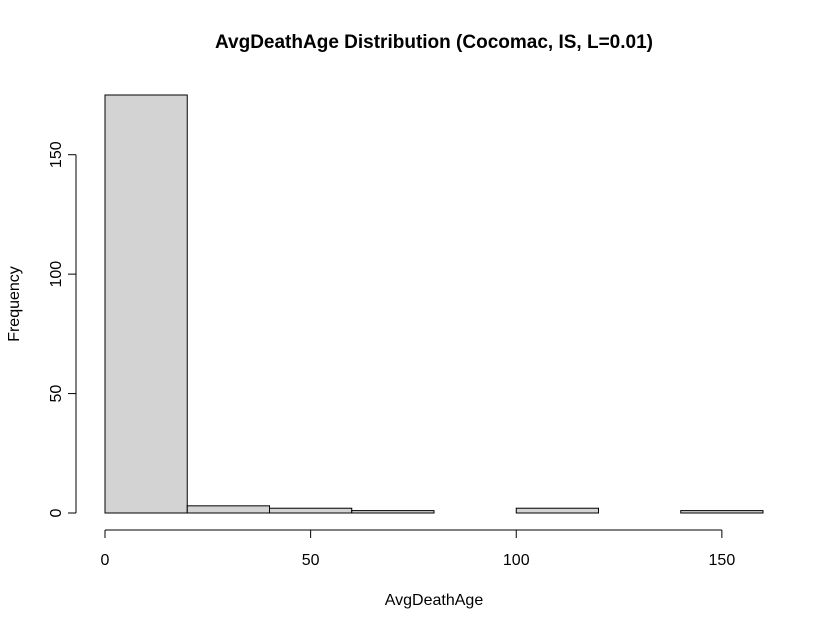  What do you see at coordinates (56, 394) in the screenshot?
I see `y-tick-label: 50` at bounding box center [56, 394].